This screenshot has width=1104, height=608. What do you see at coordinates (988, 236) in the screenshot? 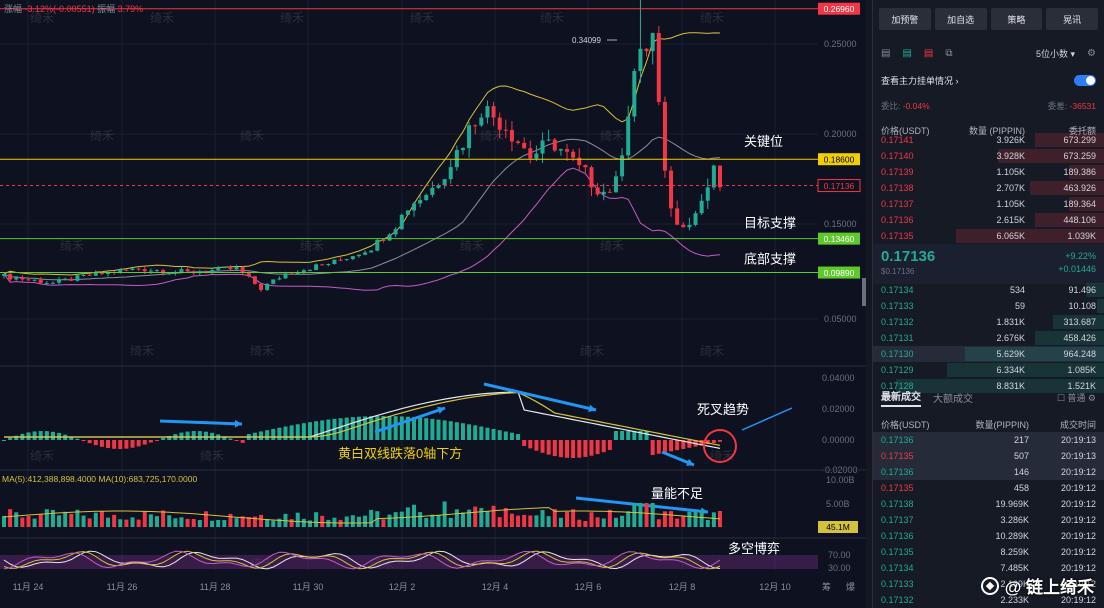
I see `ask-row: 0.17135 6.065K 1.039K` at bounding box center [988, 236].